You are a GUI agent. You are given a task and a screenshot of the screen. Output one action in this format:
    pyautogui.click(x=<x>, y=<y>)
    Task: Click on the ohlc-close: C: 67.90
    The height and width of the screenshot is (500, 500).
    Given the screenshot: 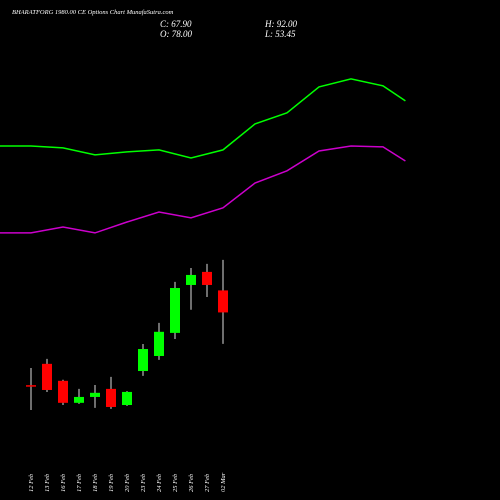 What is the action you would take?
    pyautogui.click(x=176, y=24)
    